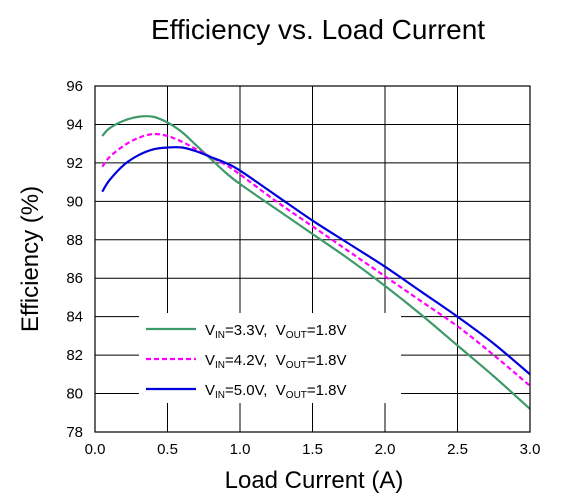 This screenshot has width=564, height=501. Describe the element at coordinates (74, 86) in the screenshot. I see `y-tick-label: 96` at that location.